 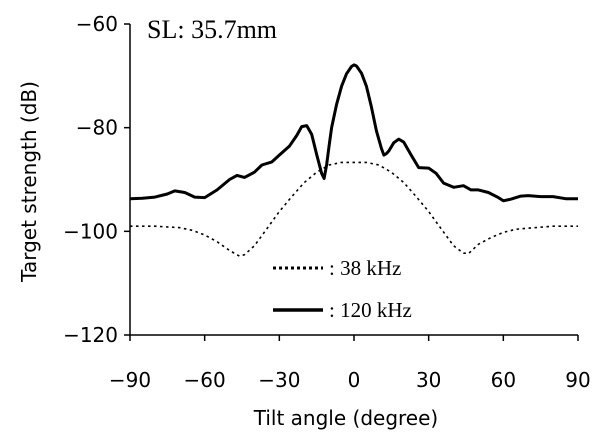 What do you see at coordinates (279, 380) in the screenshot?
I see `x-tick-label: −30` at bounding box center [279, 380].